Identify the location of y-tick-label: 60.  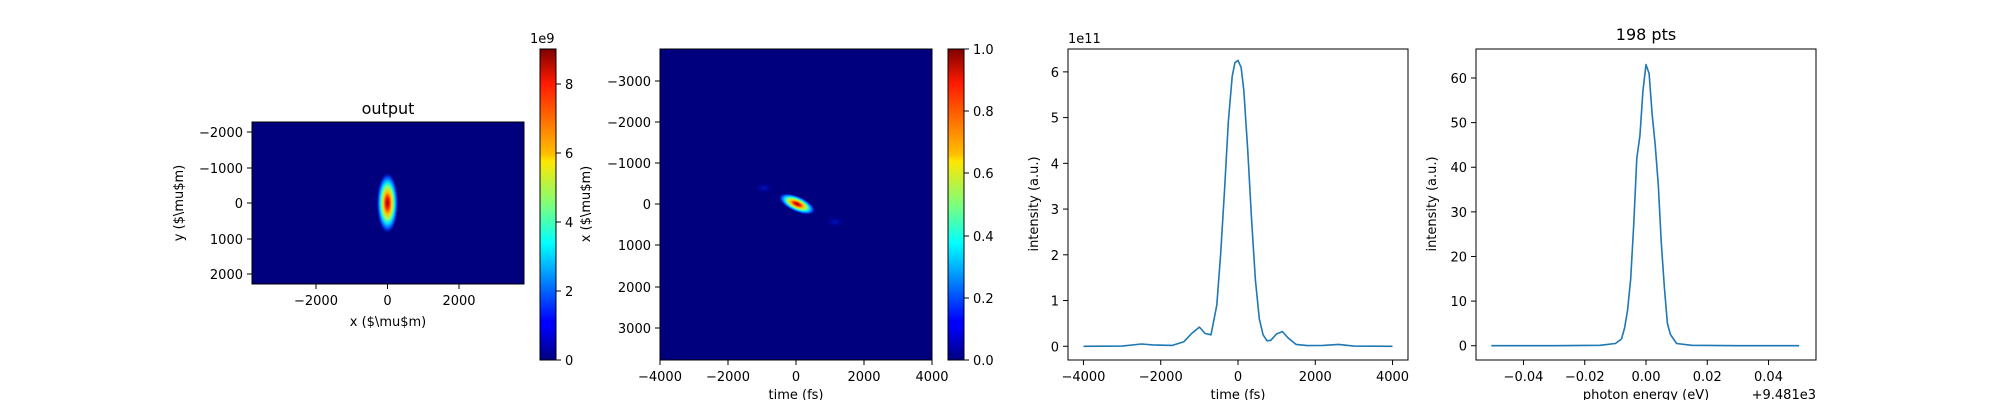
(1458, 79).